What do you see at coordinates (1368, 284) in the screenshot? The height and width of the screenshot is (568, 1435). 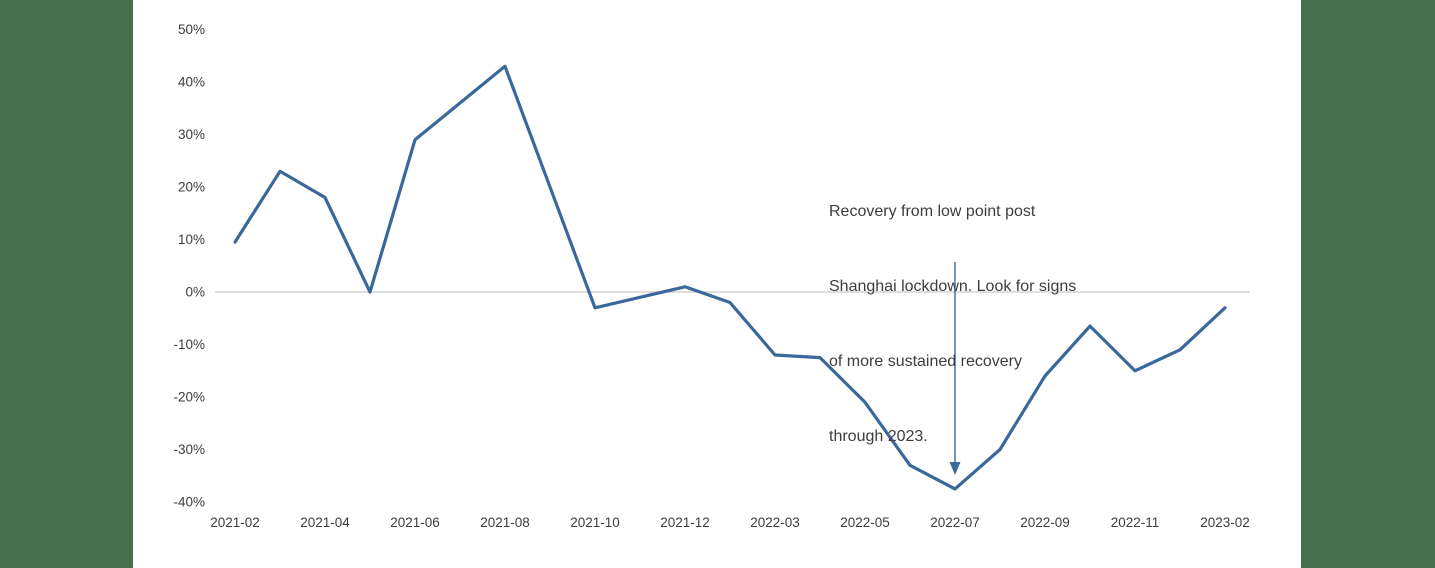 I see `right-green-band` at bounding box center [1368, 284].